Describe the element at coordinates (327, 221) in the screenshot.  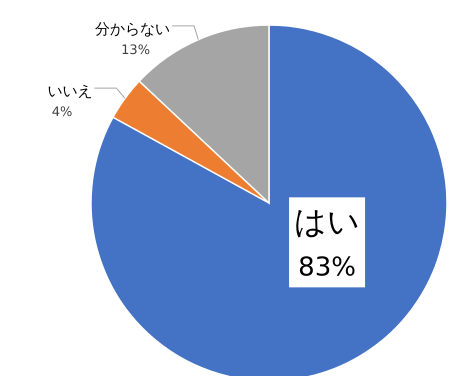
I see `slice-label: はい` at that location.